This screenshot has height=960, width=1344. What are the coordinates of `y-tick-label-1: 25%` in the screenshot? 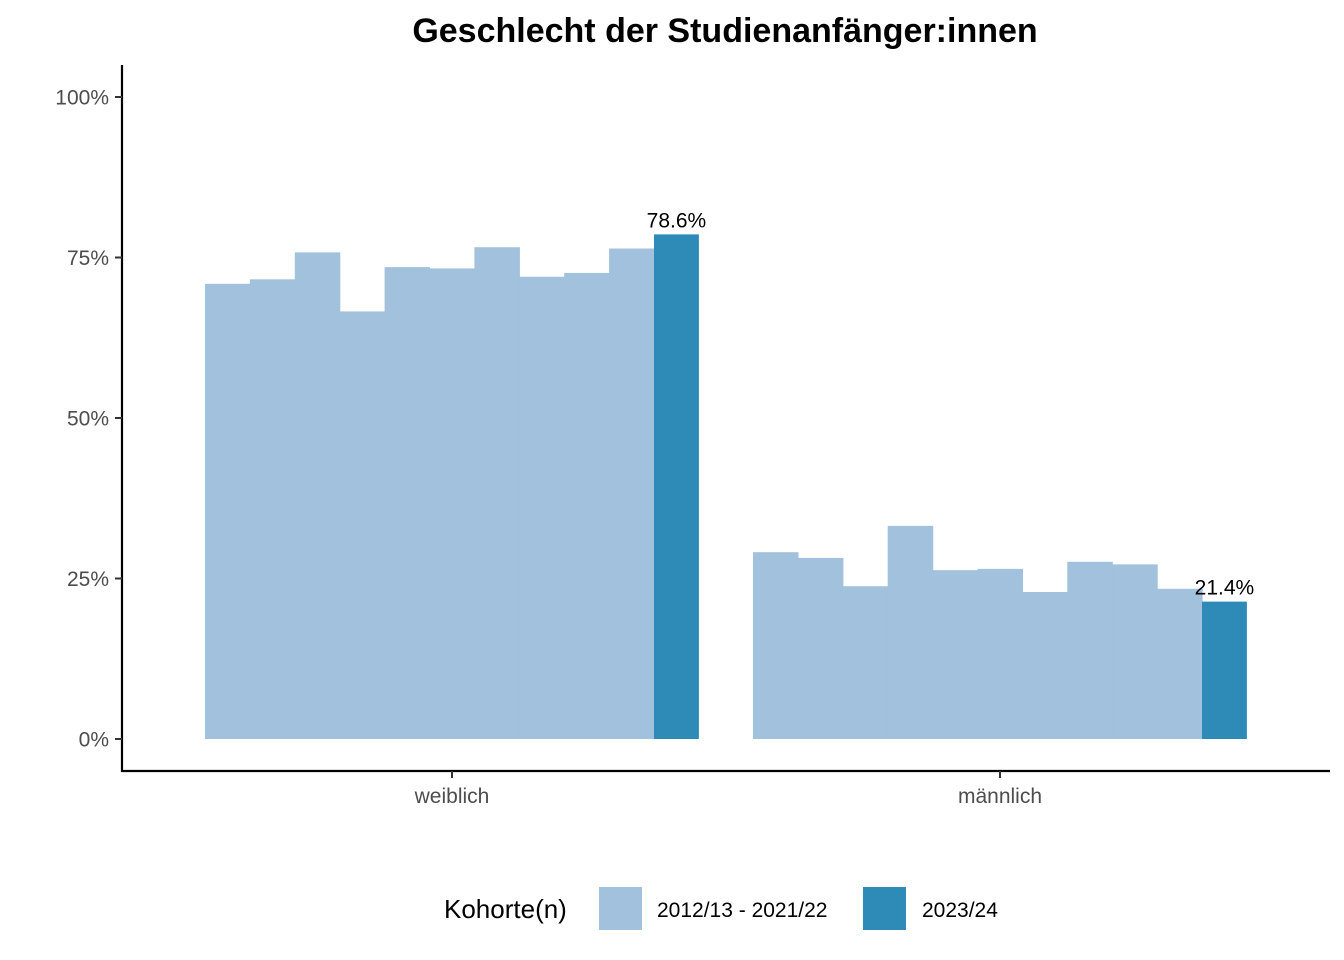 It's located at (88, 579).